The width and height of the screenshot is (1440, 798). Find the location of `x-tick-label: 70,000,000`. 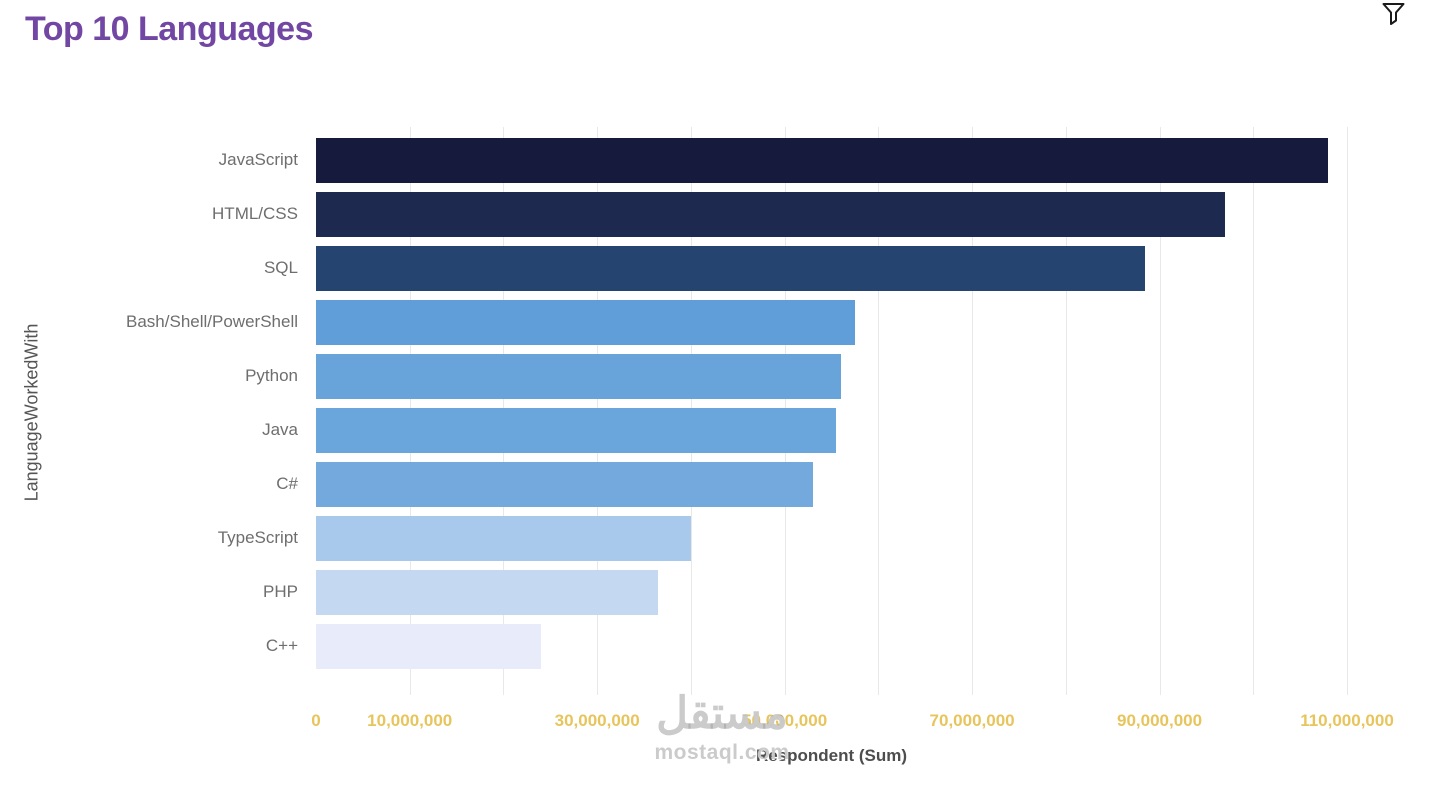

x-tick-label: 70,000,000 is located at coordinates (972, 720).